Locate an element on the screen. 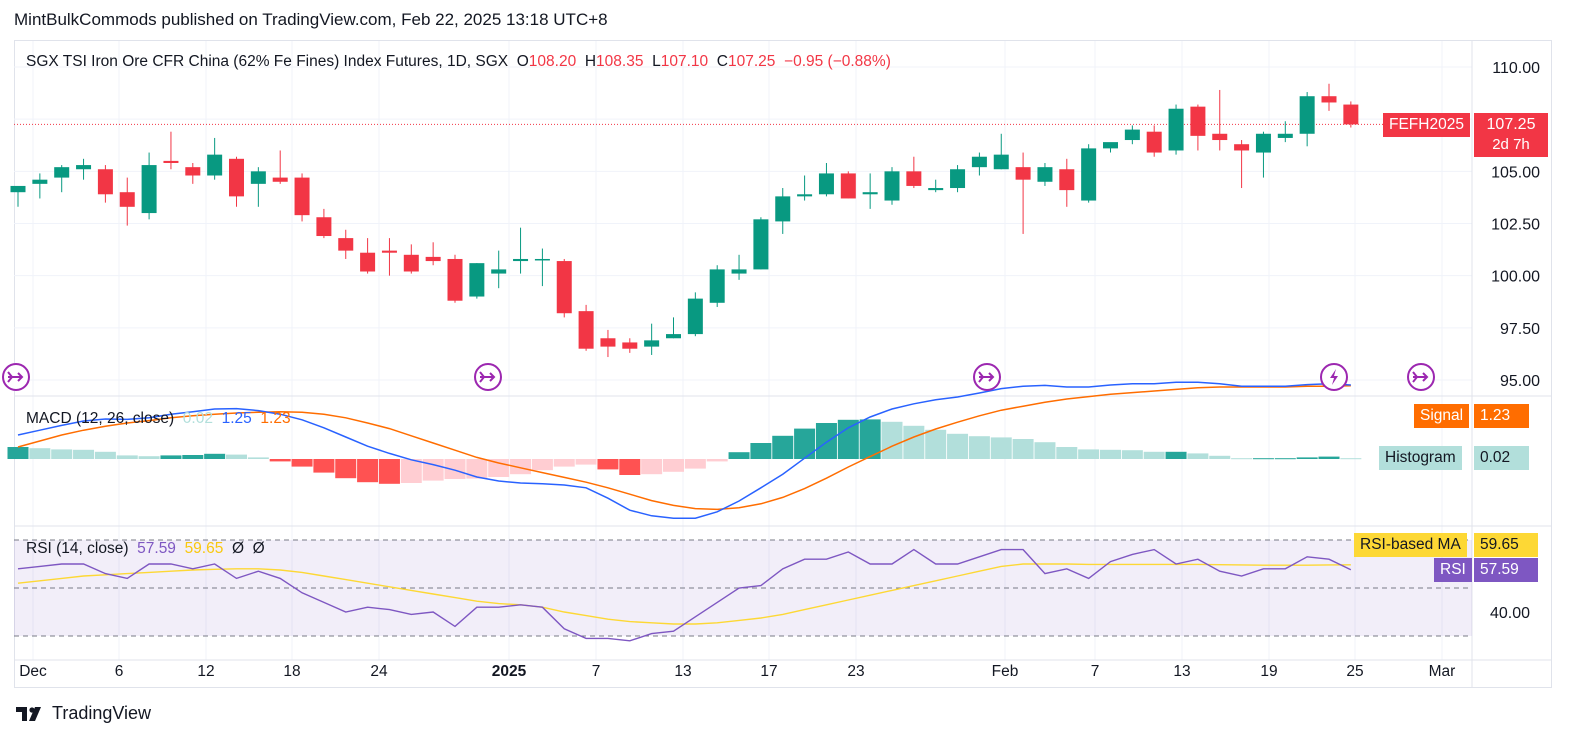 This screenshot has height=750, width=1587. rsi-value: 57.59 is located at coordinates (156, 548).